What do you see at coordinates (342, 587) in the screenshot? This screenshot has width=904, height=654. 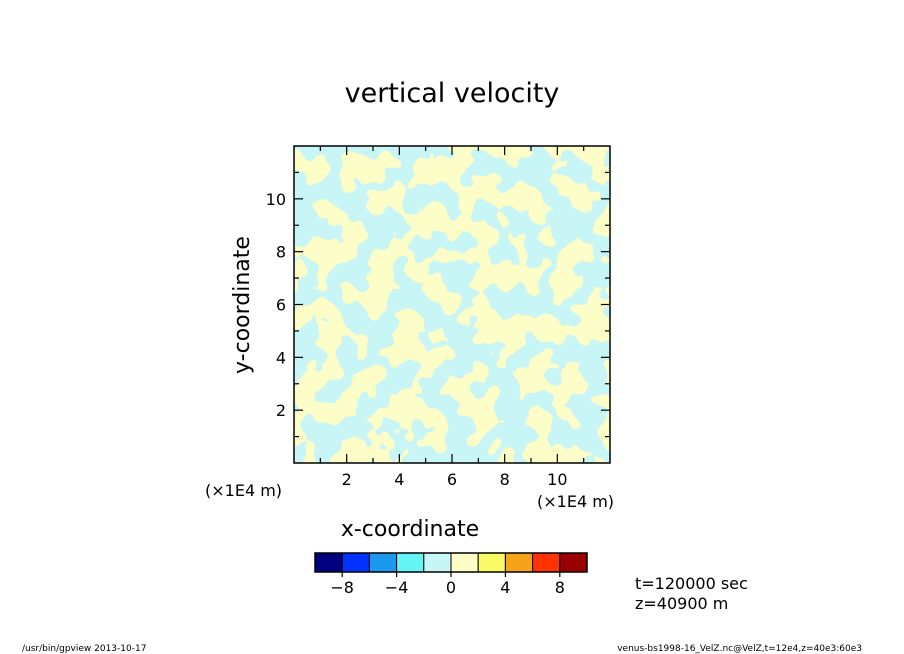 I see `colorbar-tick-label: −8` at bounding box center [342, 587].